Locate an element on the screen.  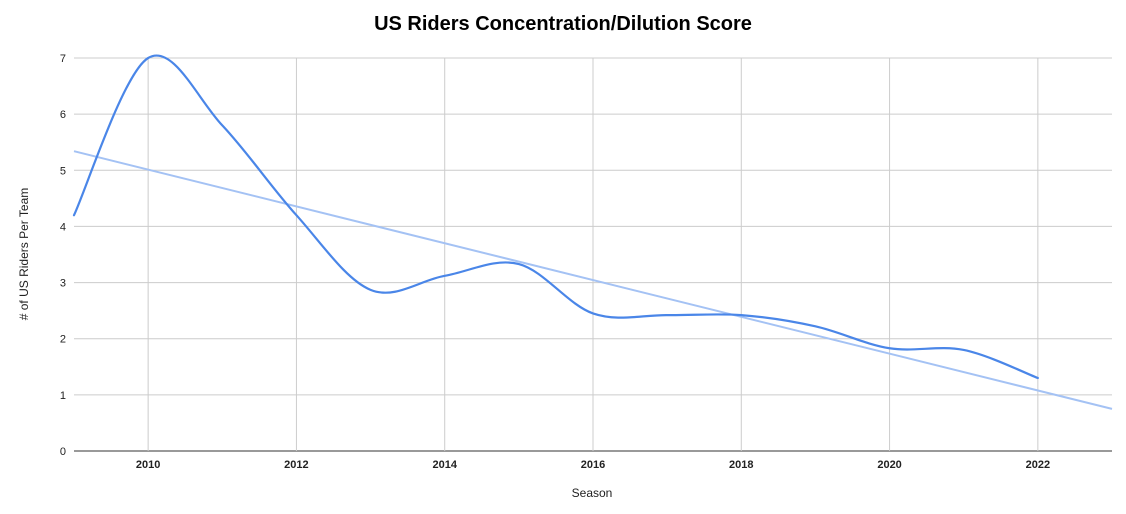
y-tick-label: 1 is located at coordinates (63, 396).